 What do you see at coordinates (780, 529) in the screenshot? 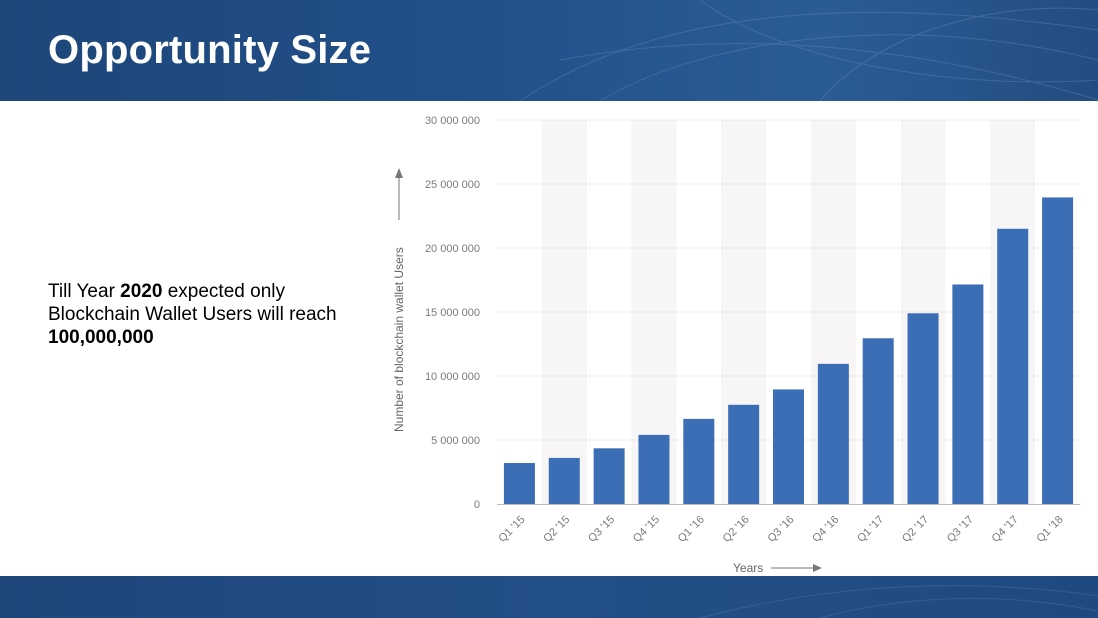
I see `x-tick-label: Q3 '16` at bounding box center [780, 529].